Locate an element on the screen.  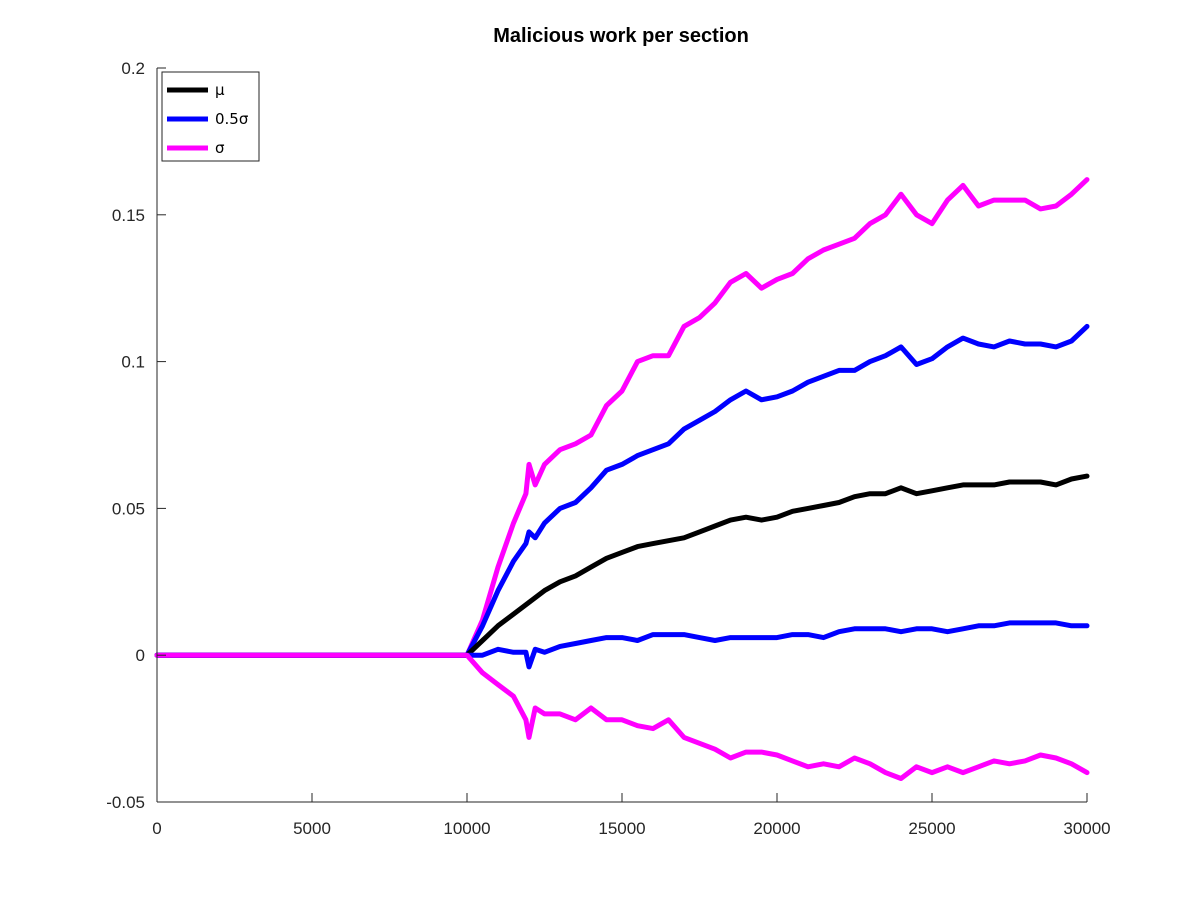
y-tick-label: 0.05 is located at coordinates (128, 508).